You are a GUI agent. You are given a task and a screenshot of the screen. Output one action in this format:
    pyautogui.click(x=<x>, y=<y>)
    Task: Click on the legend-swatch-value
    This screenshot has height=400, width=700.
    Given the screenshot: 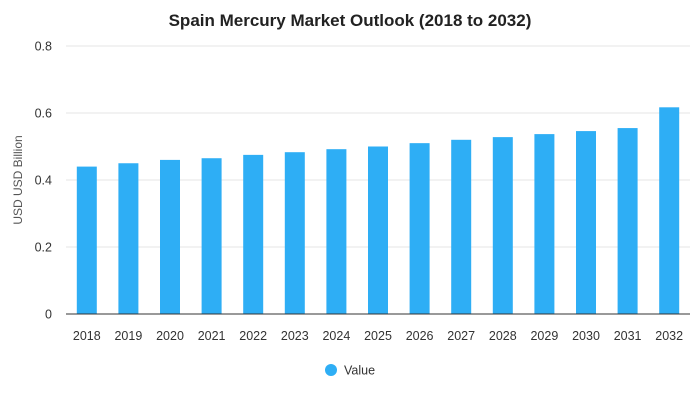 What is the action you would take?
    pyautogui.click(x=331, y=370)
    